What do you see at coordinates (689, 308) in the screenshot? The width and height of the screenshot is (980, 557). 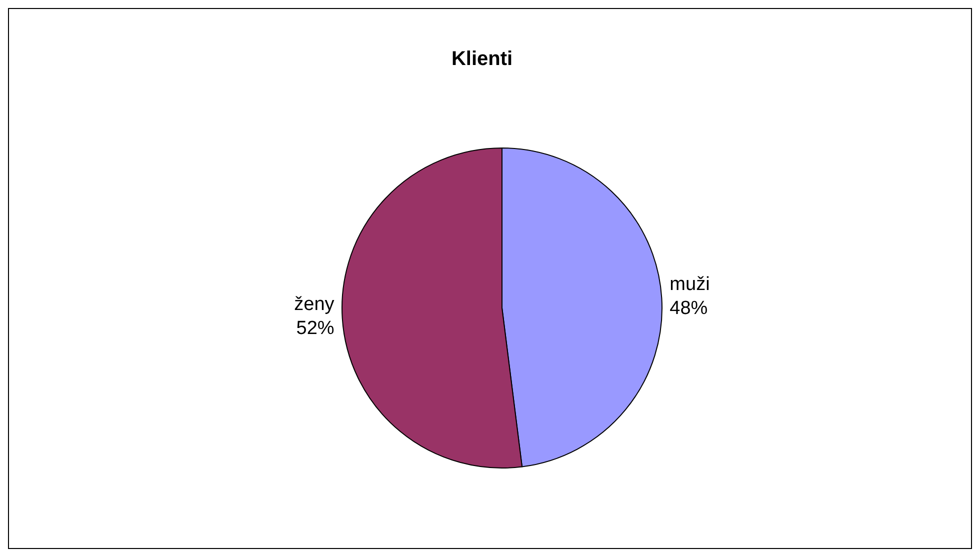 I see `data-label: 48%` at bounding box center [689, 308].